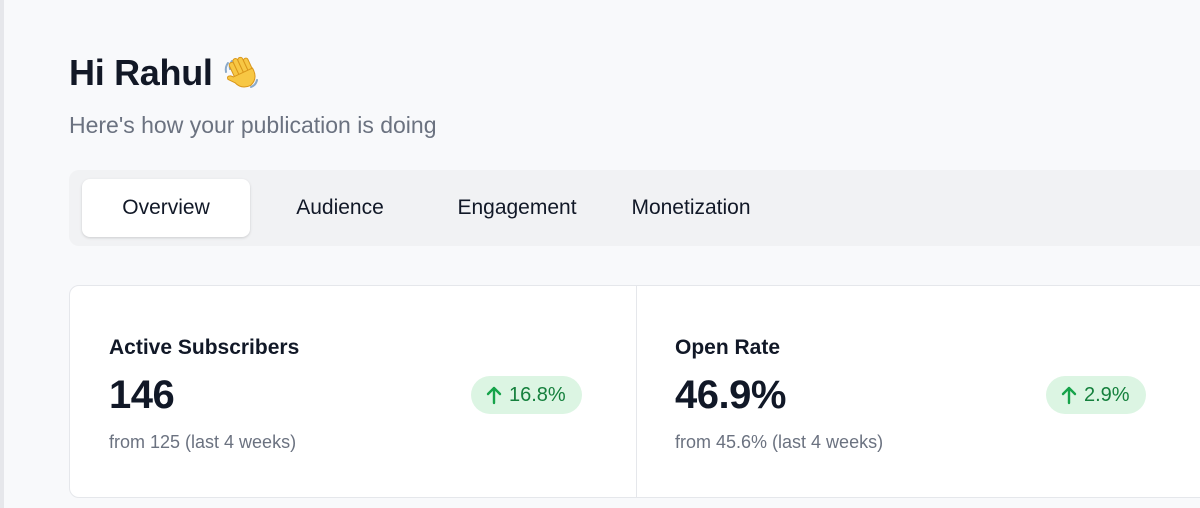  I want to click on stat-comparison: from 125 (last 4 weeks), so click(203, 442).